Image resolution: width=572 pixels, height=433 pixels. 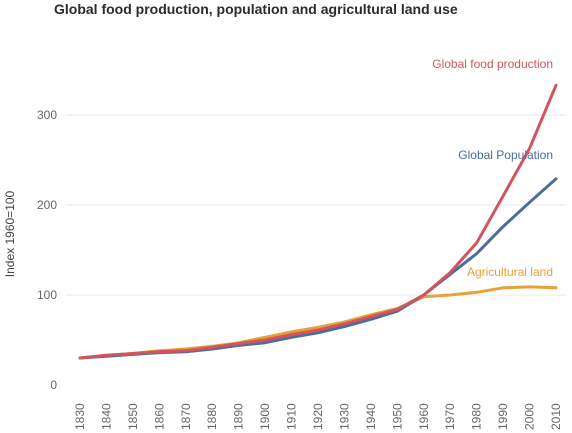 I want to click on x-tick-label: 2000, so click(x=530, y=416).